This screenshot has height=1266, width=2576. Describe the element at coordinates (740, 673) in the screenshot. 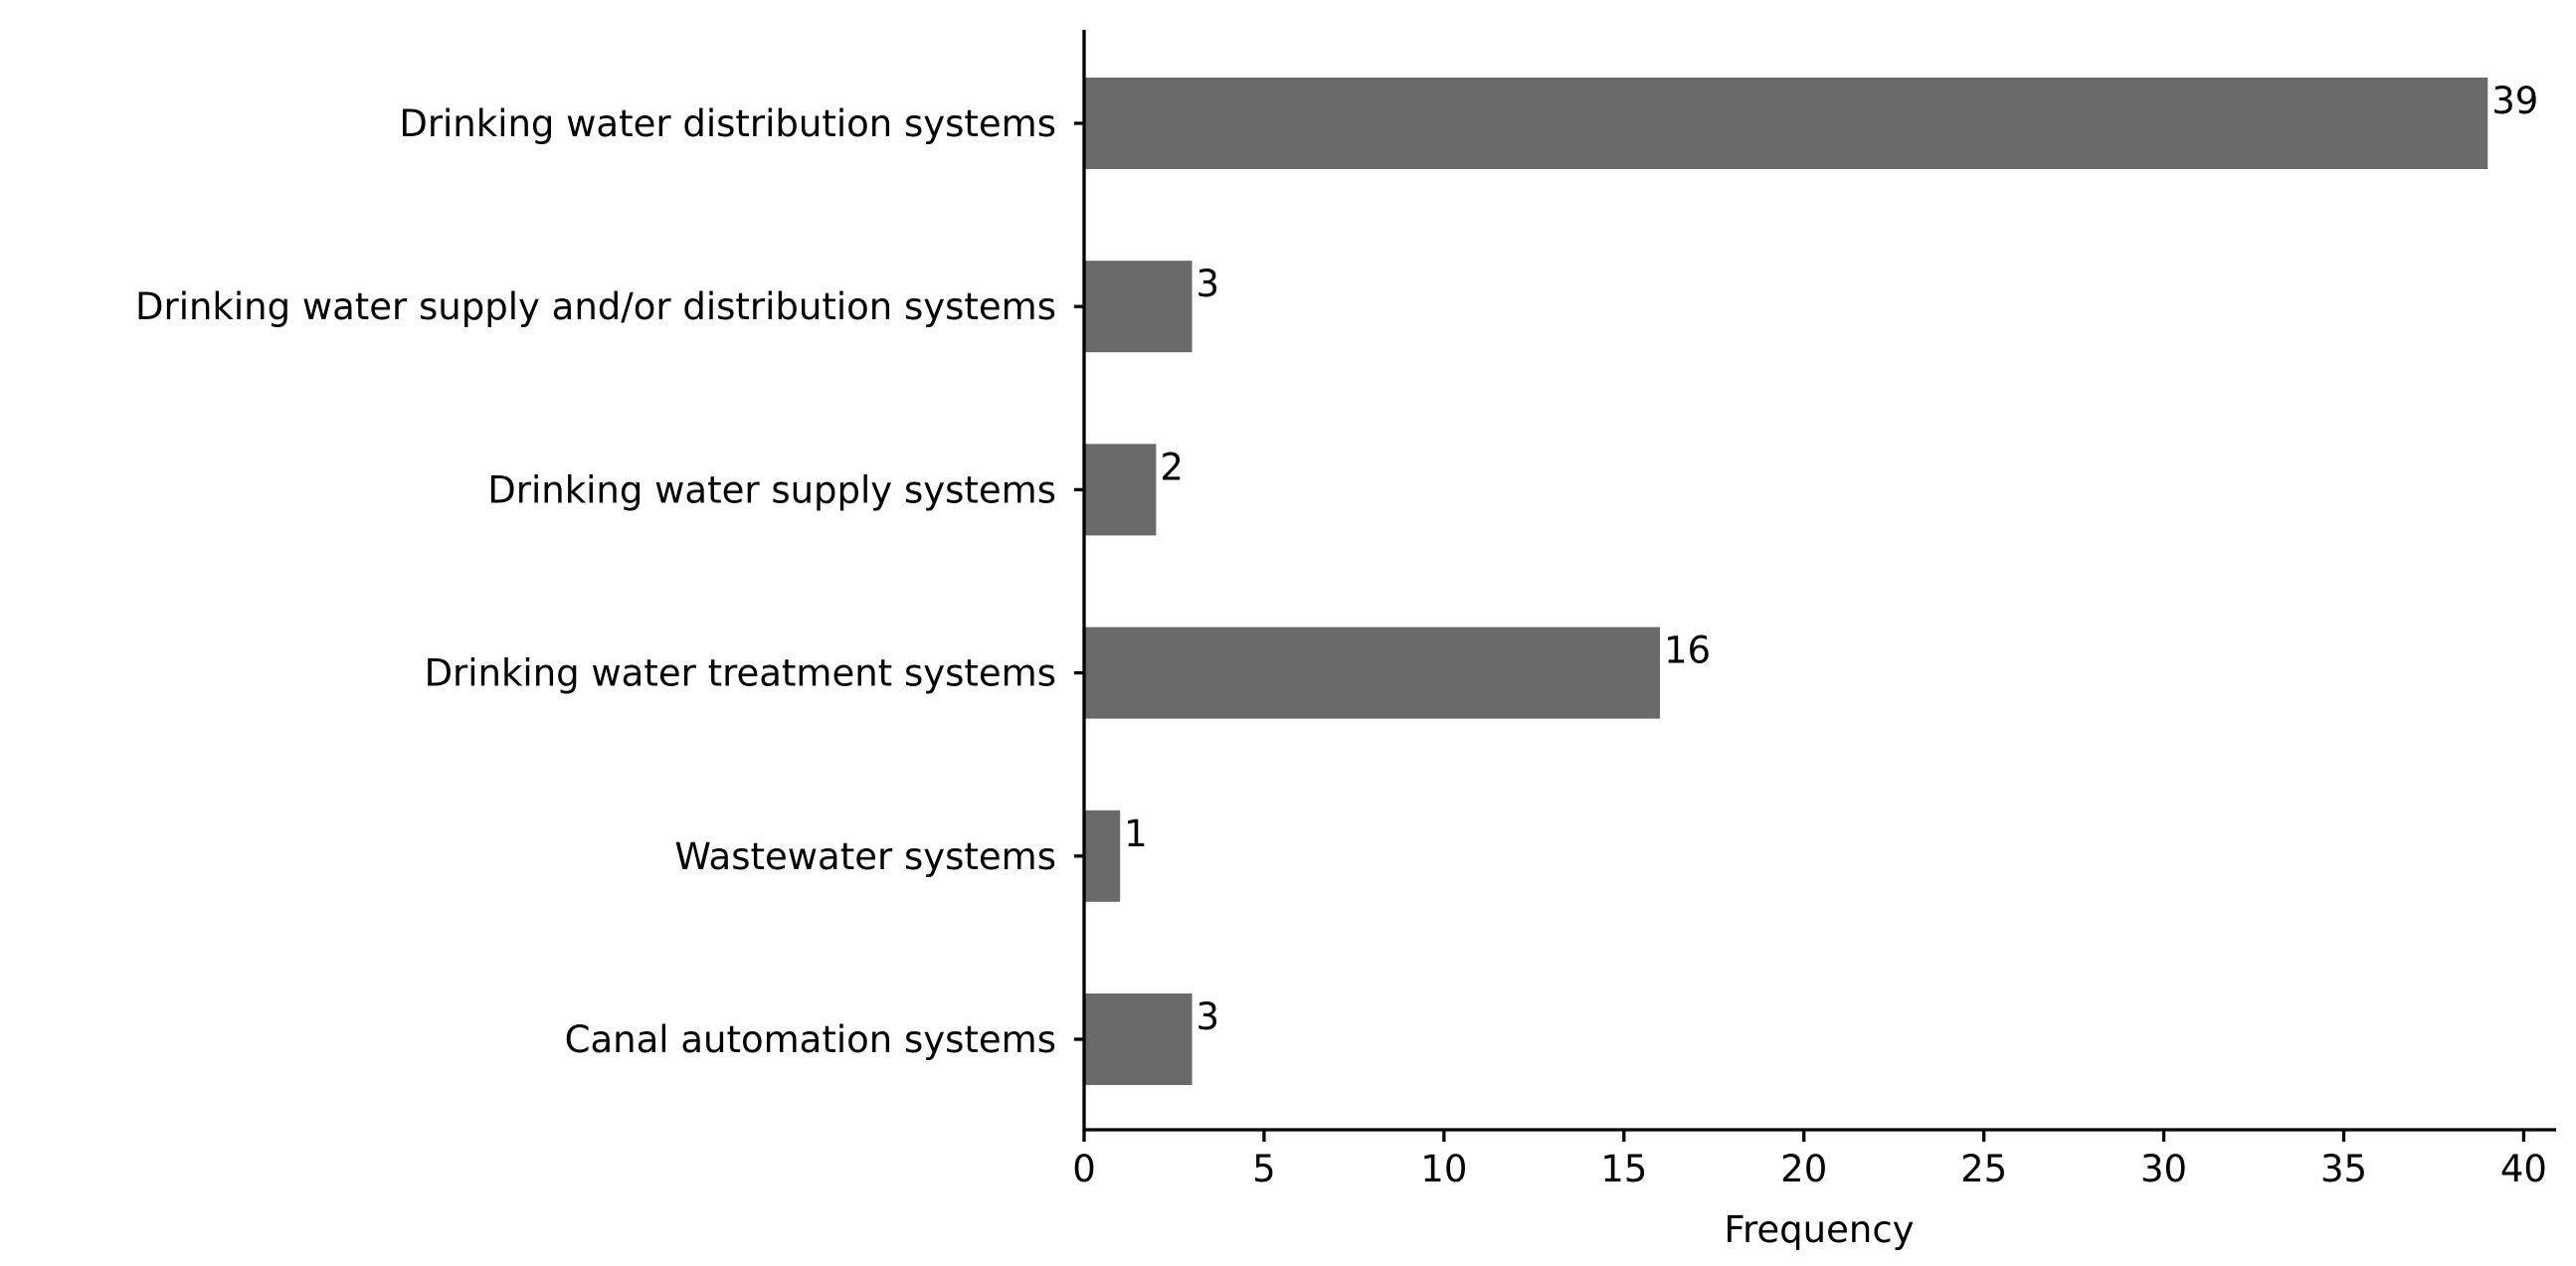

I see `y-tick-label: Drinking water treatment systems` at that location.